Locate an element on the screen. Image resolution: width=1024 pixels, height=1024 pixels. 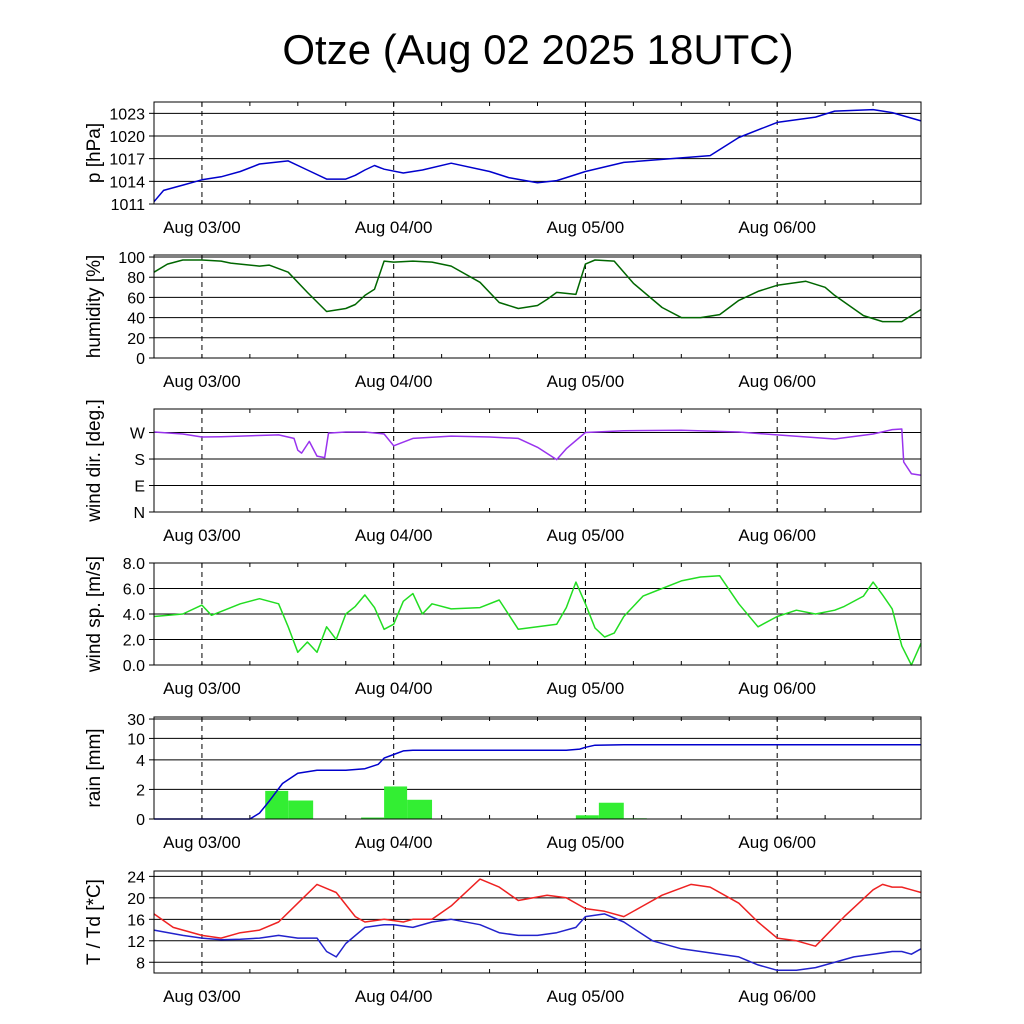
y-tick-label: 8.0 is located at coordinates (134, 564).